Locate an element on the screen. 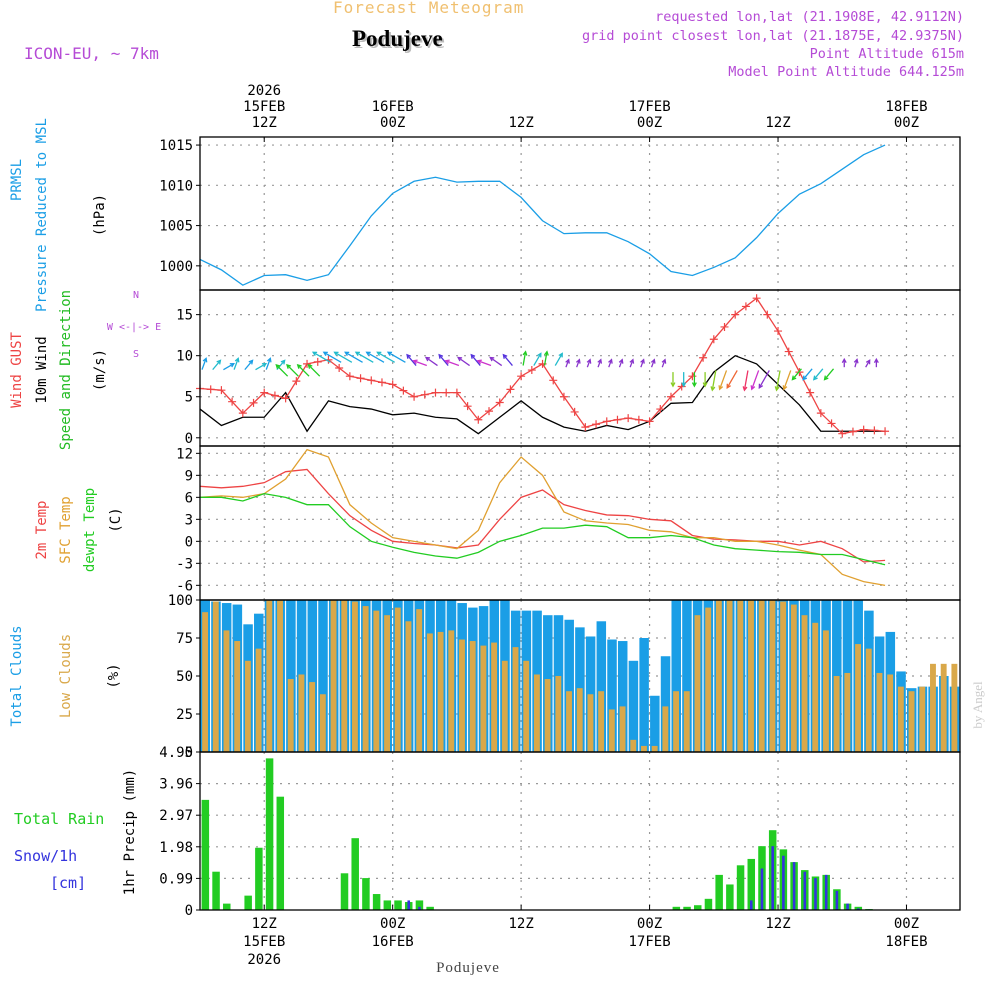  y-tick-label: 1.98 is located at coordinates (176, 848).